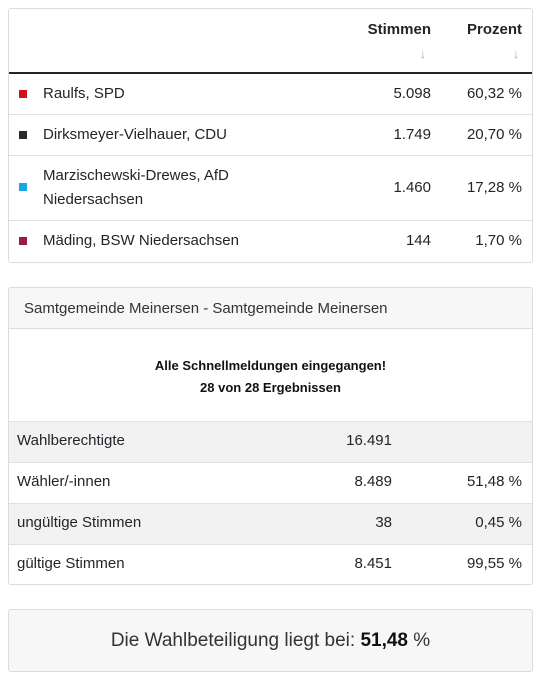  I want to click on table-row: Dirksmeyer-Vielhauer, CDU 1.749 20,70 %, so click(270, 135).